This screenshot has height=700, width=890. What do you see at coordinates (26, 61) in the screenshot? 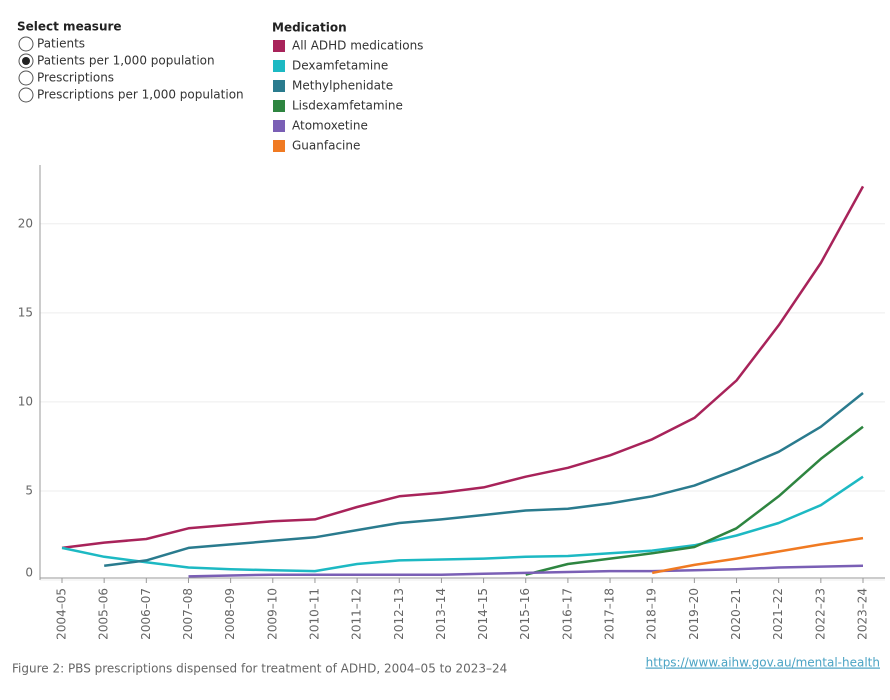
I see `radio-dot` at bounding box center [26, 61].